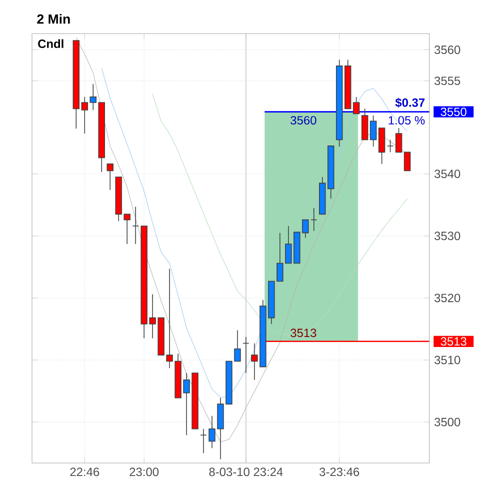 Image resolution: width=496 pixels, height=495 pixels. I want to click on x-tick-label: 22:46, so click(85, 472).